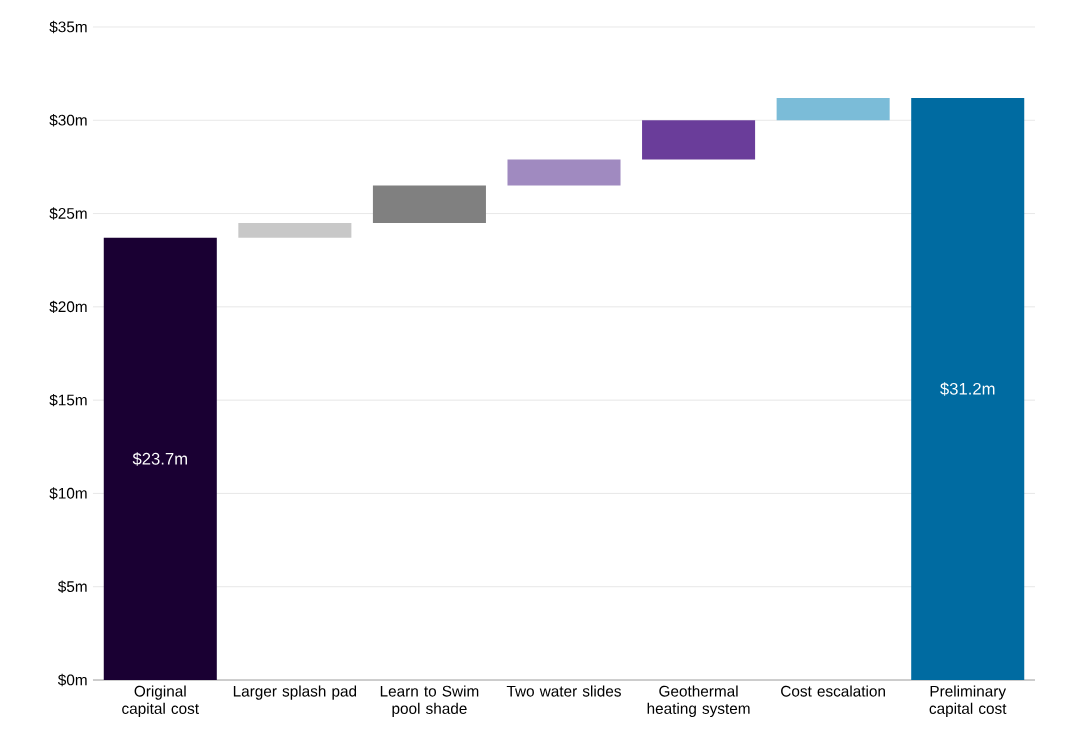 This screenshot has width=1066, height=749. What do you see at coordinates (68, 307) in the screenshot?
I see `y-tick-label: $20m` at bounding box center [68, 307].